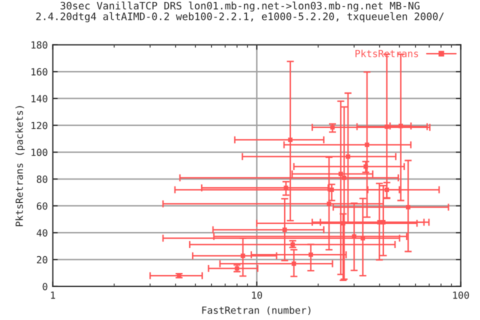 The height and width of the screenshot is (320, 480). I want to click on y-tick-label: 140, so click(40, 98).